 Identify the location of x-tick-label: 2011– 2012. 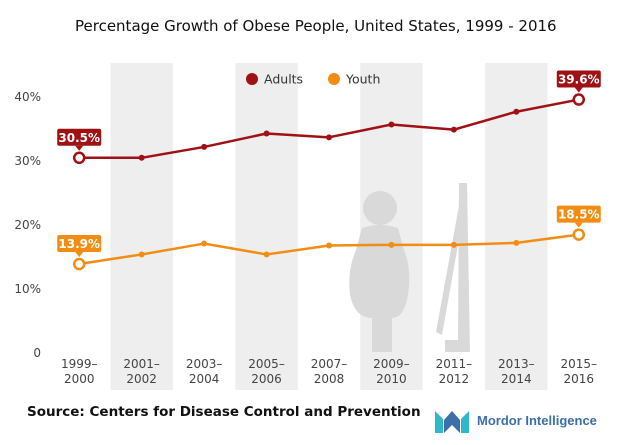
(454, 371).